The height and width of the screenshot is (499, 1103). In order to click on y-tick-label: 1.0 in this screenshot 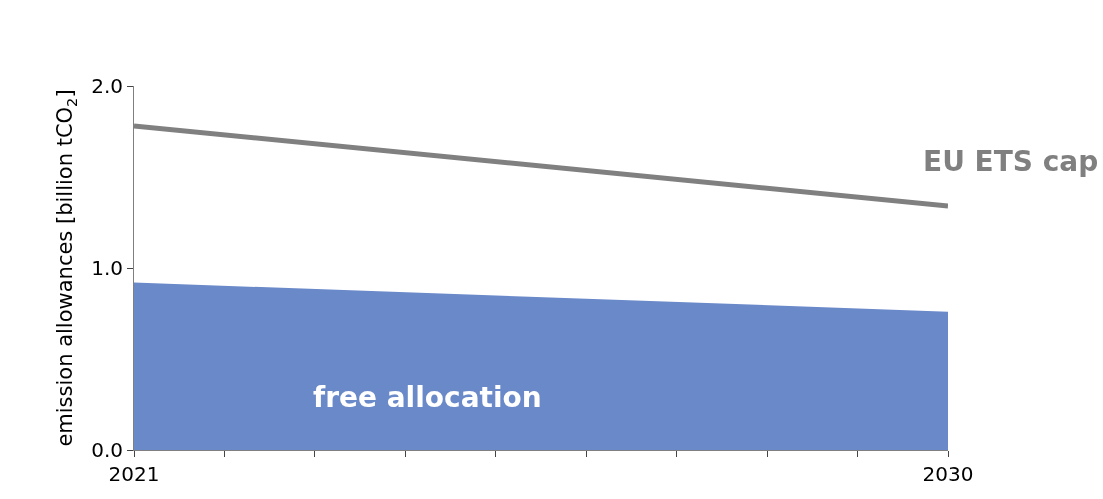, I will do `click(107, 268)`.